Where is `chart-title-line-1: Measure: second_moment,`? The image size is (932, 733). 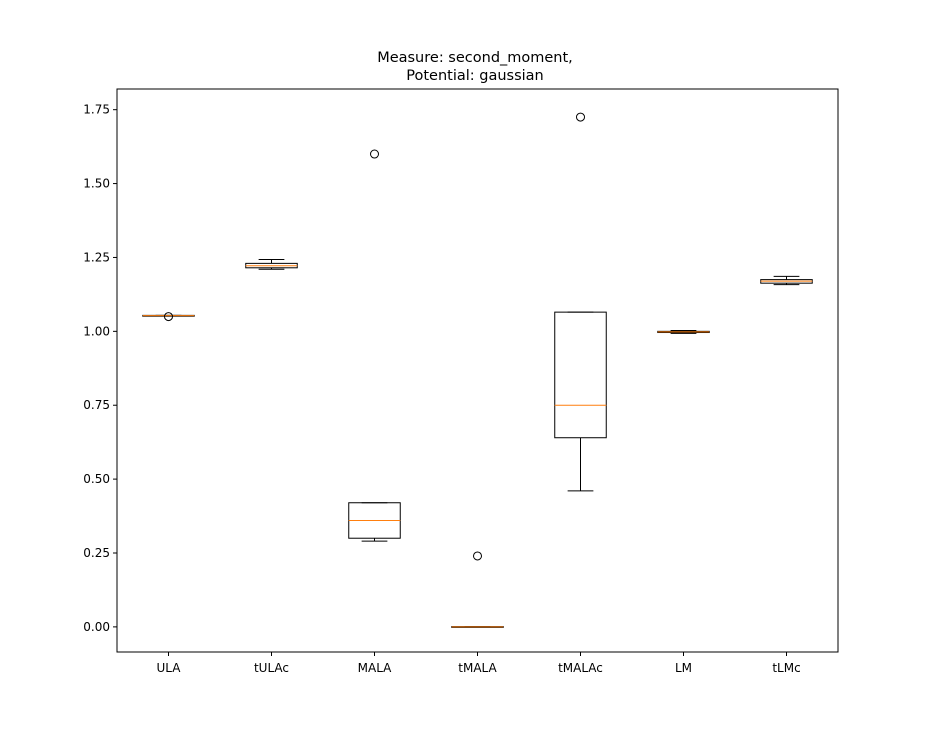 chart-title-line-1: Measure: second_moment, is located at coordinates (475, 58).